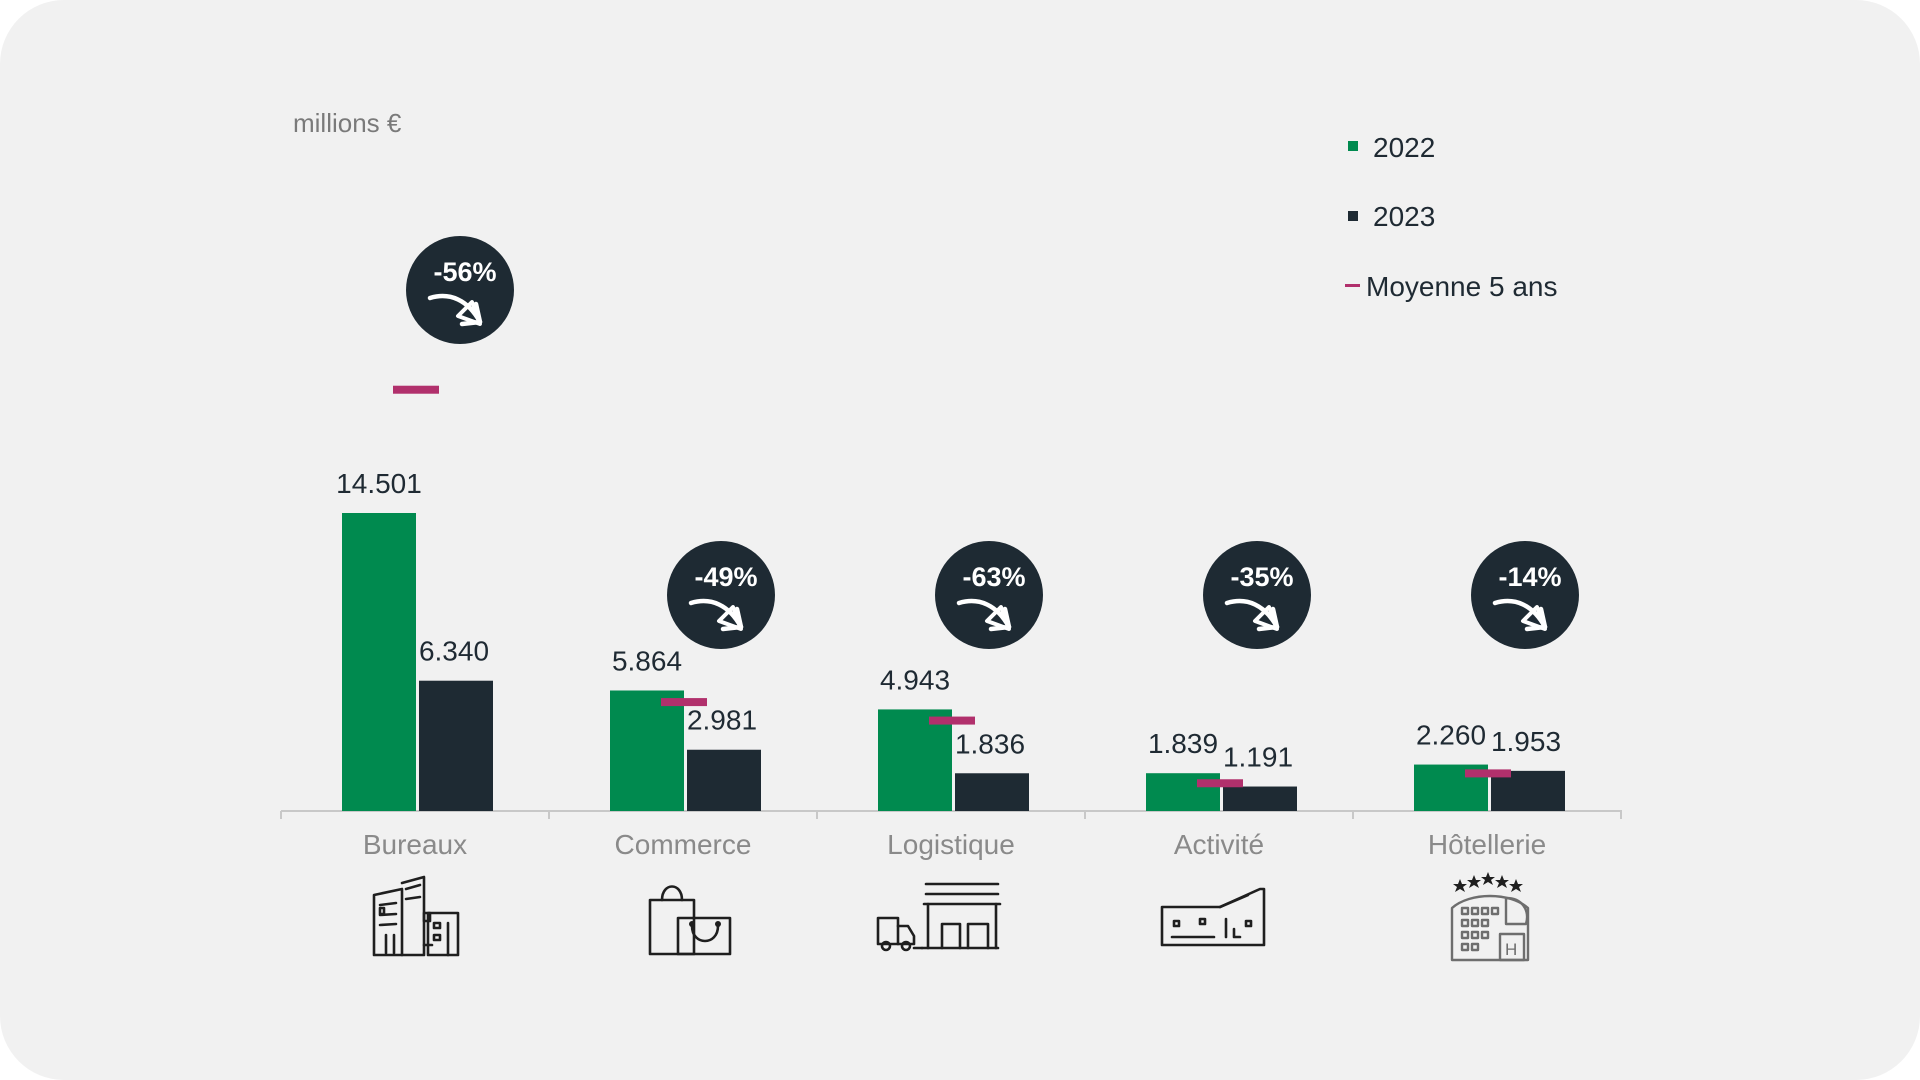  Describe the element at coordinates (1451, 735) in the screenshot. I see `value-label-2022-4: 2.260` at that location.